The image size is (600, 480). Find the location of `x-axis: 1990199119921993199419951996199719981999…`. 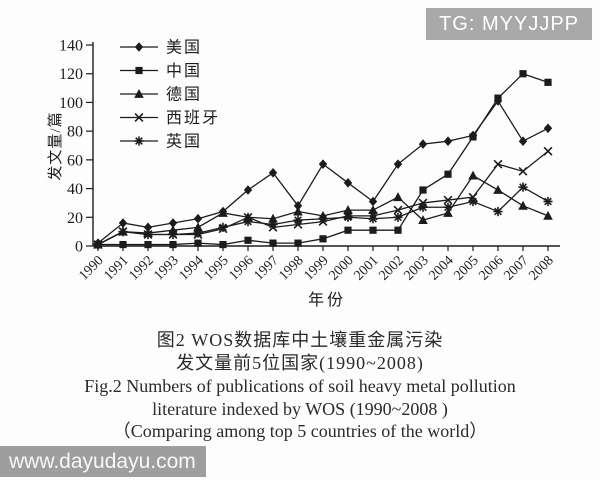

x-axis: 1990199119921993199419951996199719981999… is located at coordinates (316, 277).